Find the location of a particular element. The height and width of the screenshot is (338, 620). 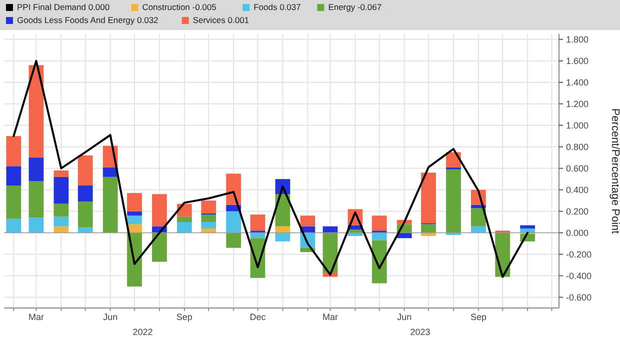

y-tick-label: 0.800 is located at coordinates (577, 147).